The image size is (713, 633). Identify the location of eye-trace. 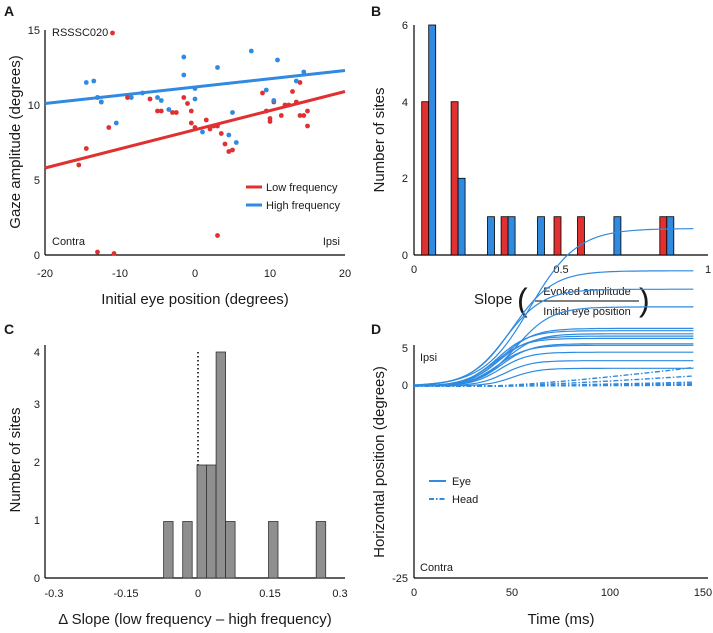
(553, 357).